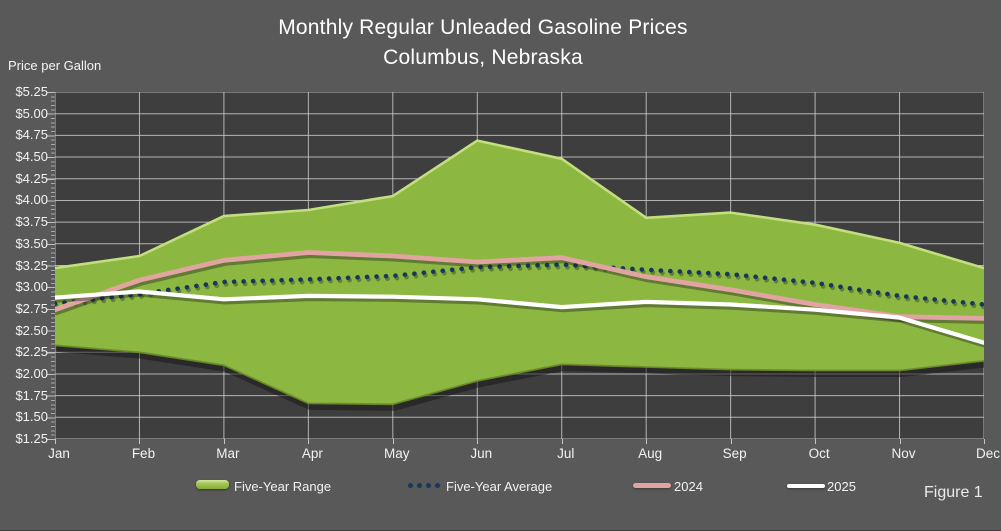 This screenshot has height=531, width=1001. Describe the element at coordinates (31, 91) in the screenshot. I see `y-tick-label: $5.25` at that location.